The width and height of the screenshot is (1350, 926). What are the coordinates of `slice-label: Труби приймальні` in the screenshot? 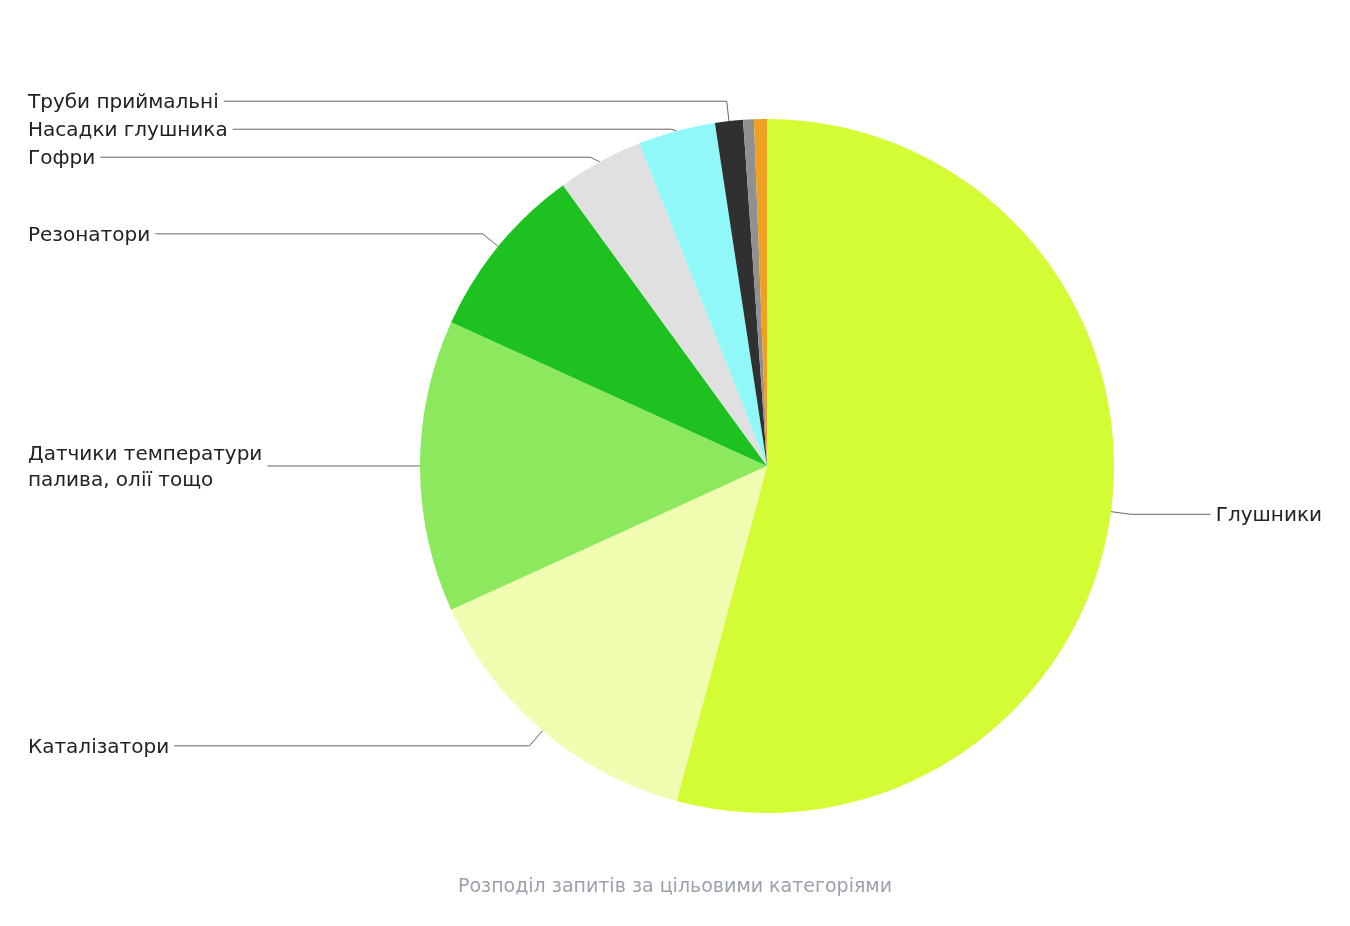 It's located at (123, 101).